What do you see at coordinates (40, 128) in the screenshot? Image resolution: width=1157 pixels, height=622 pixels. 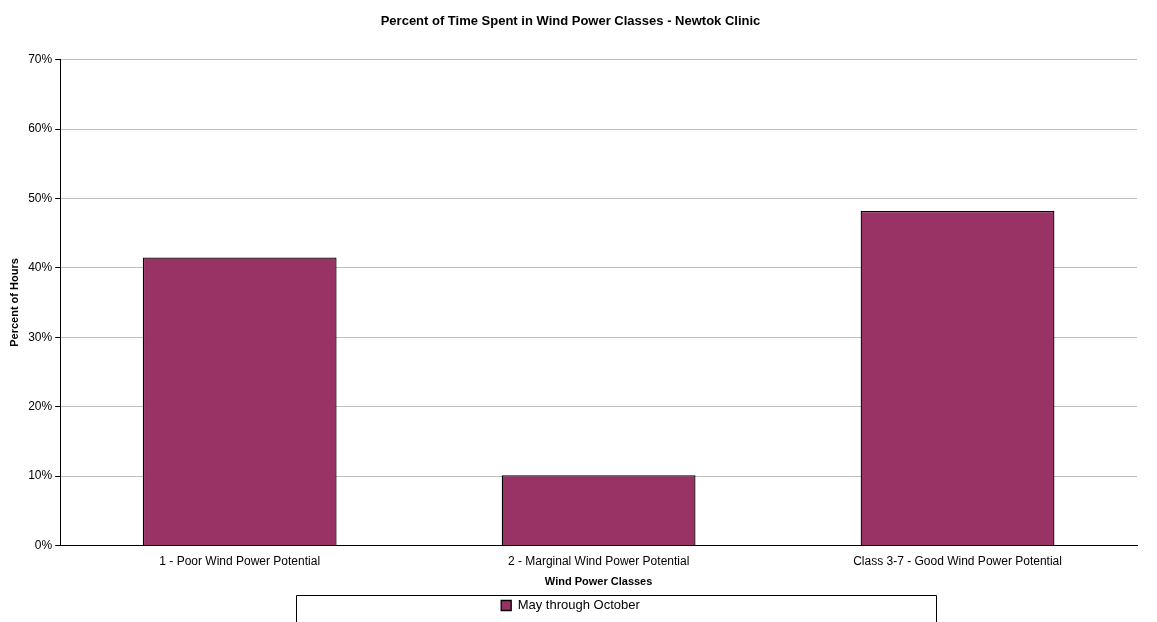 I see `y-tick-label: 60%` at bounding box center [40, 128].